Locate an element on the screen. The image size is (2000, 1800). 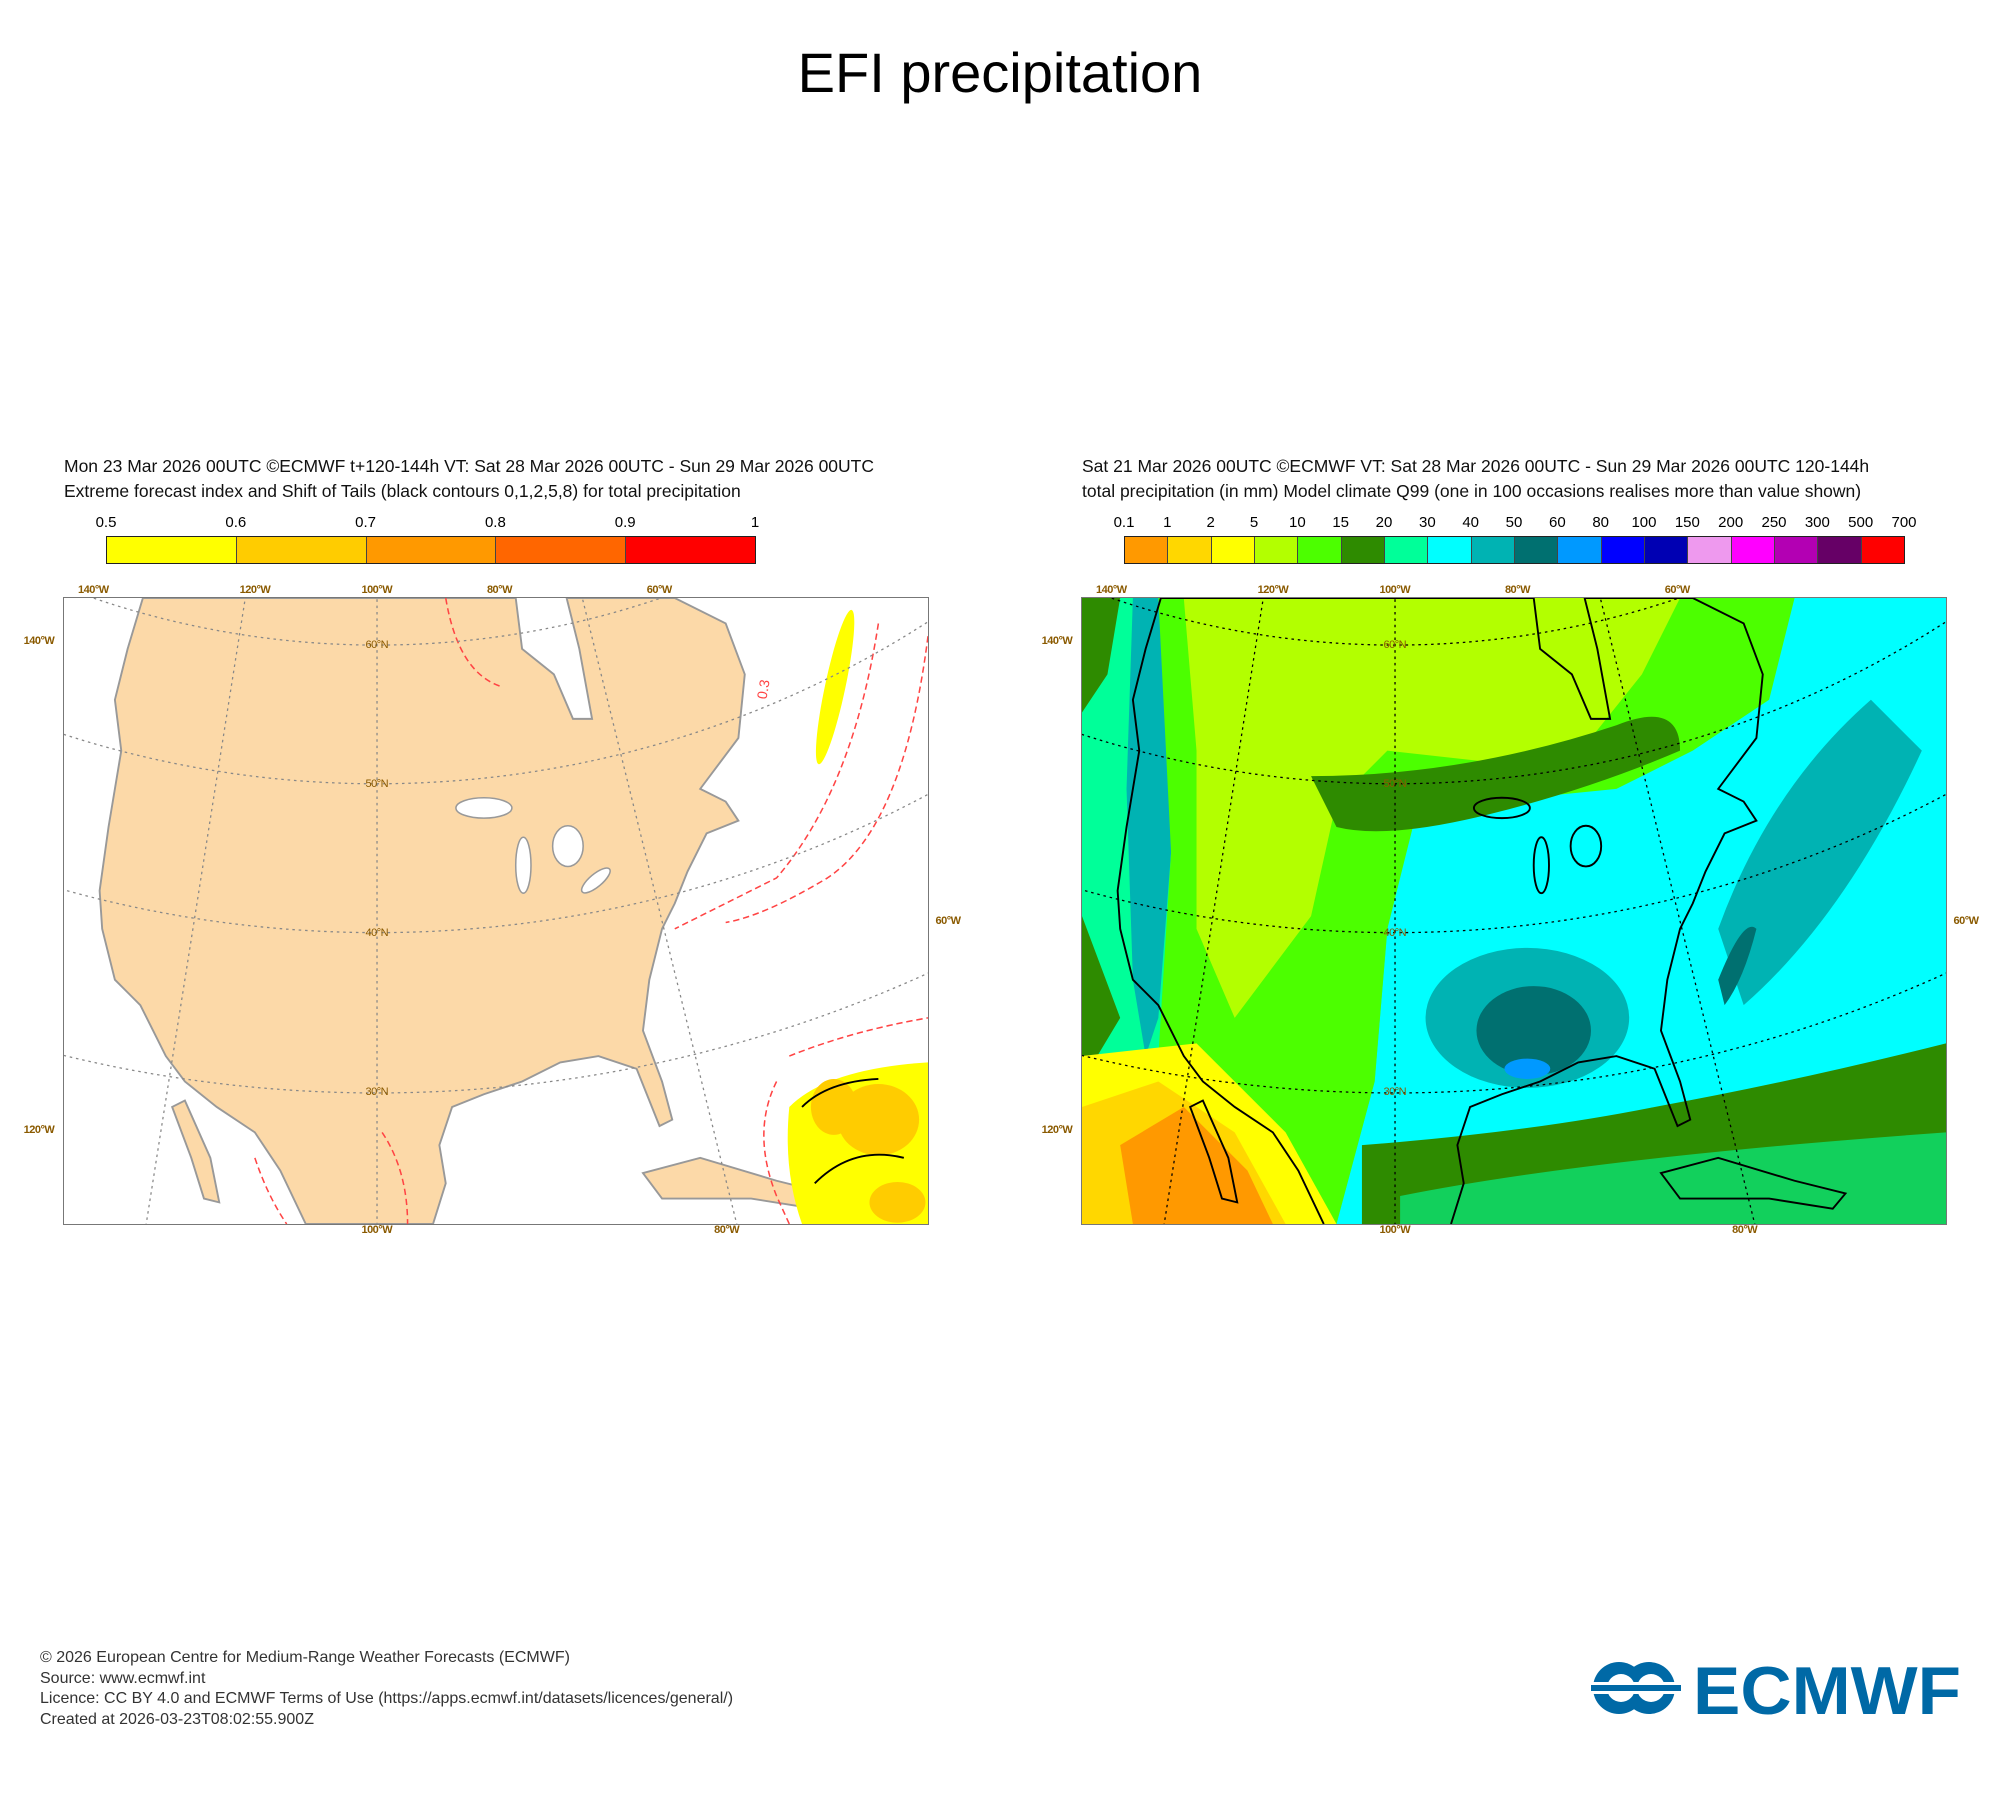
great-lakes is located at coordinates (533, 845).